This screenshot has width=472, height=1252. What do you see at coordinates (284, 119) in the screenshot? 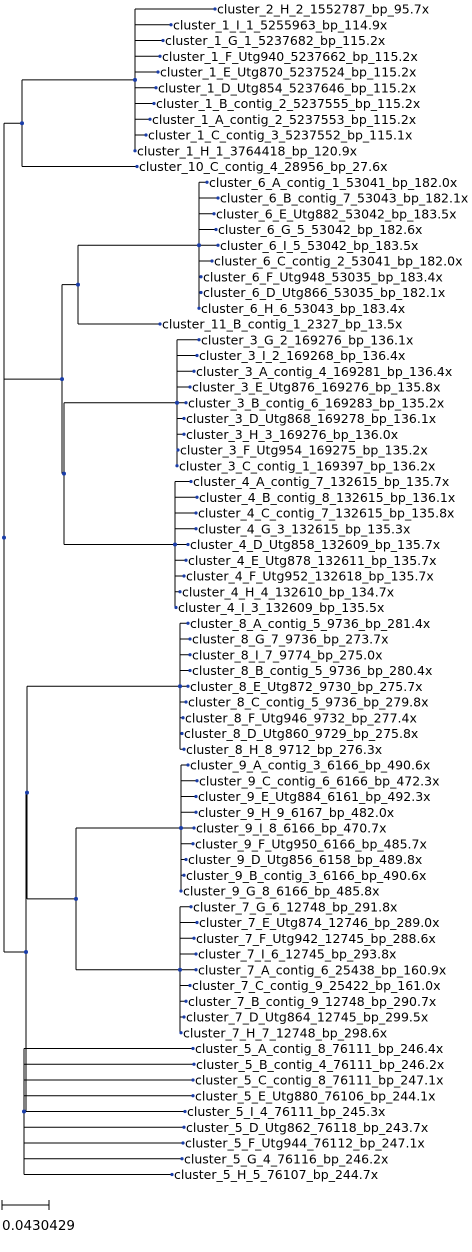
I see `leaf-label: cluster_1_A_contig_2_5237553_bp_115.2x` at bounding box center [284, 119].